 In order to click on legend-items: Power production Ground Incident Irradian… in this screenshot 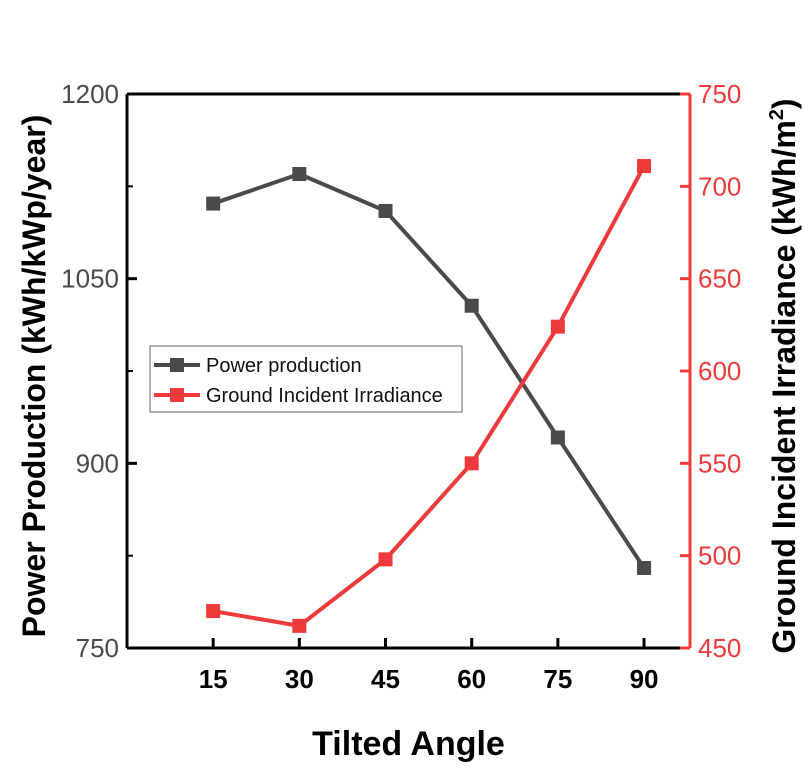, I will do `click(298, 381)`.